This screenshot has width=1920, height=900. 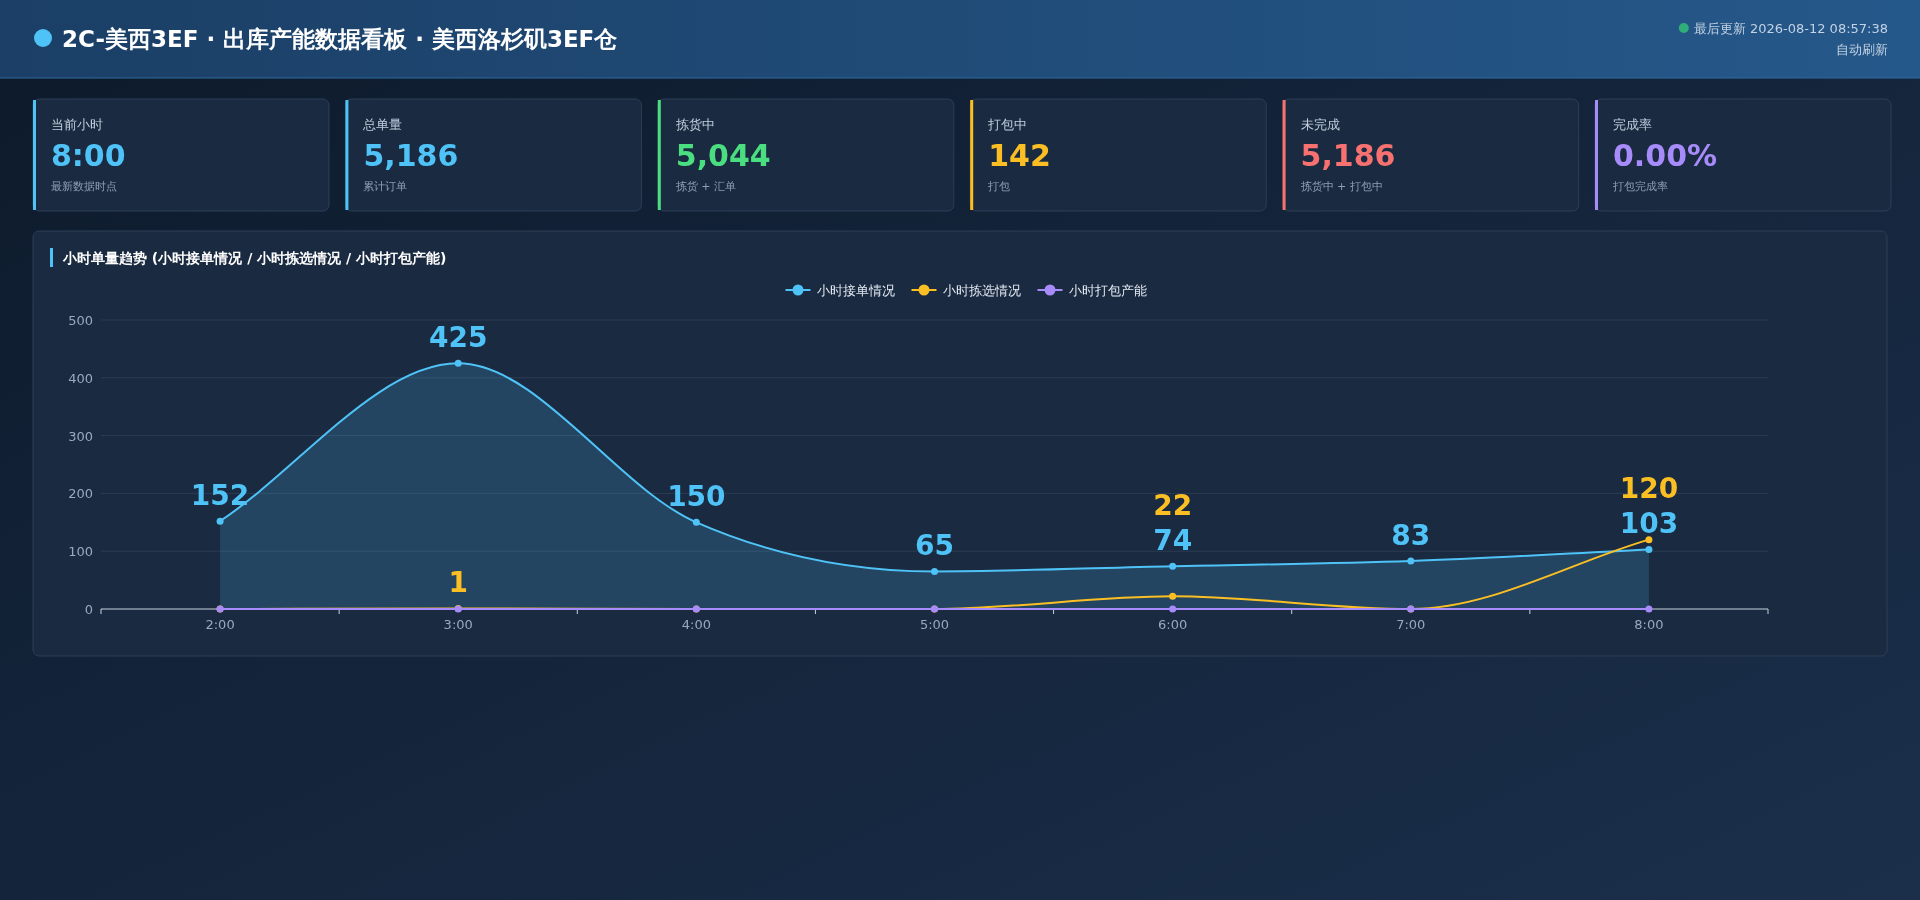 I want to click on legend-label: 小时拣选情况, so click(x=981, y=290).